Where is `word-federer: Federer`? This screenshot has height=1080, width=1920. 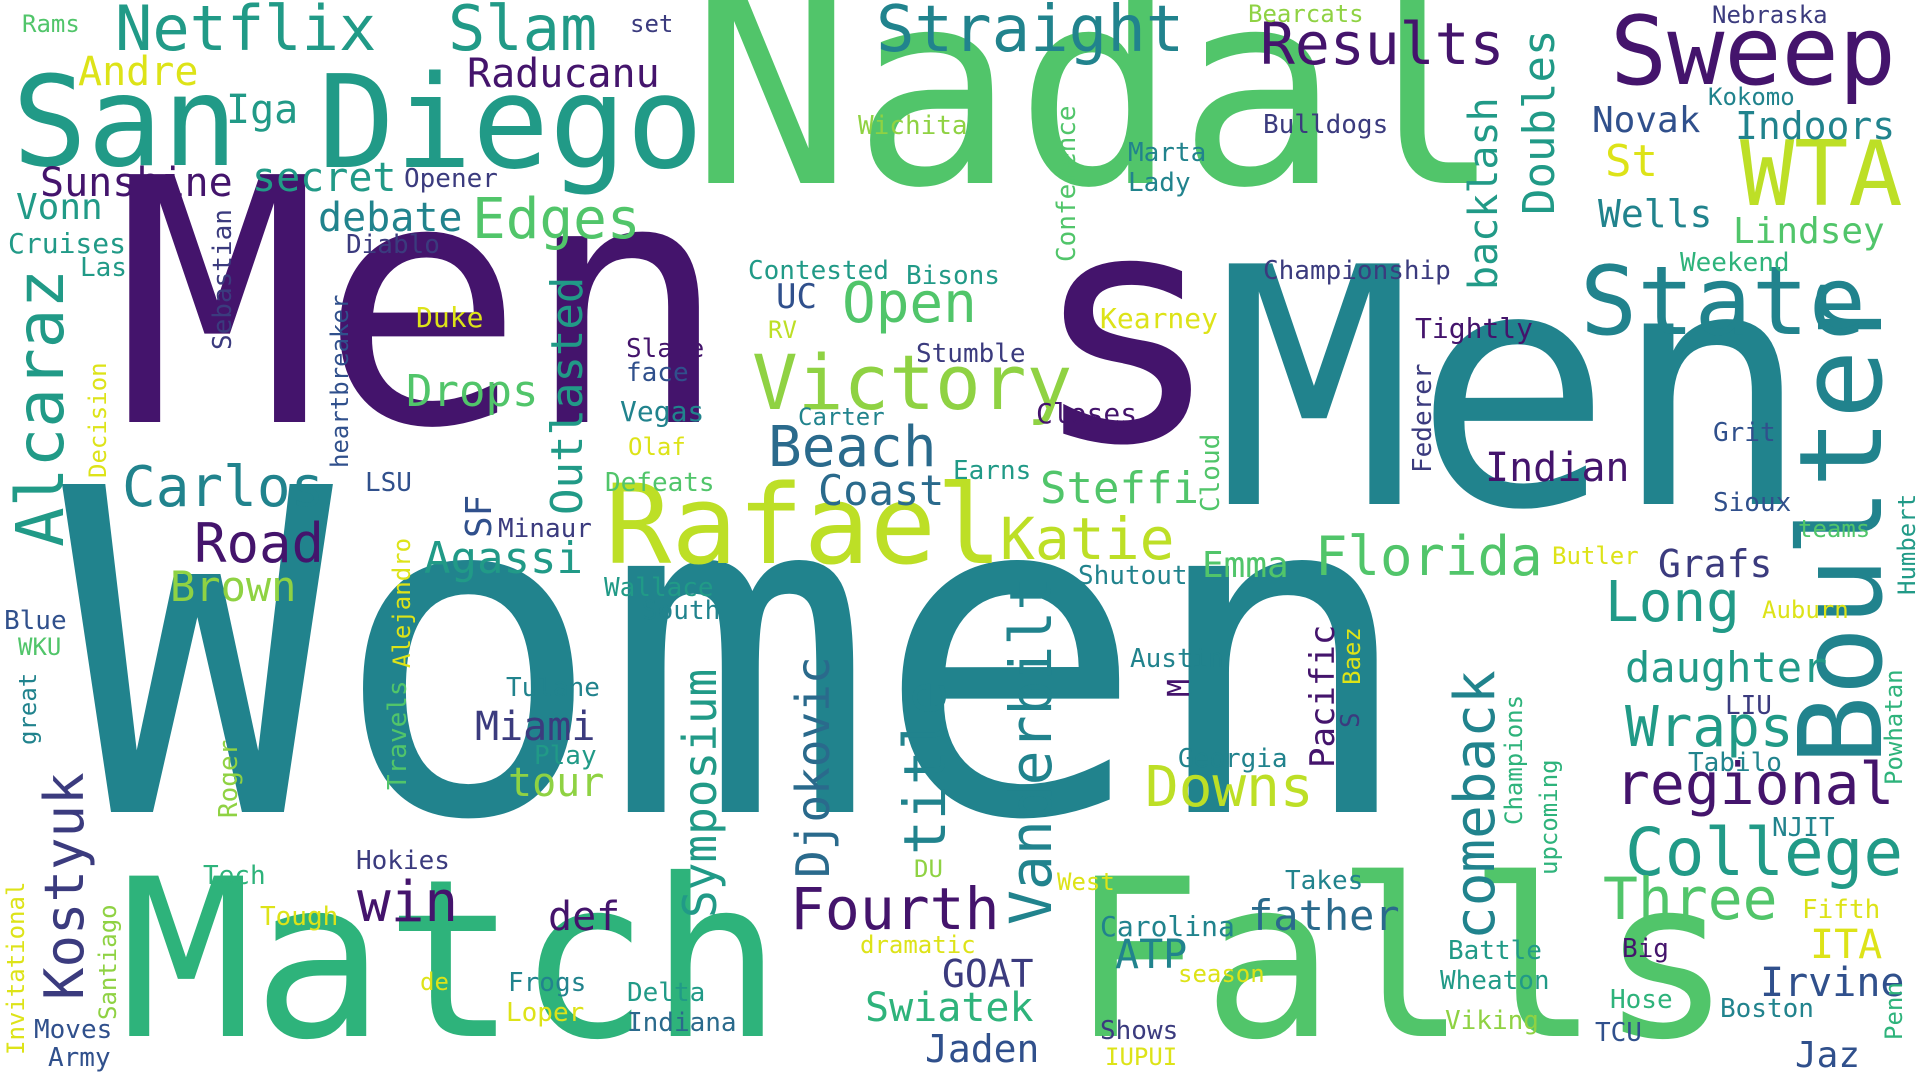 word-federer: Federer is located at coordinates (1423, 418).